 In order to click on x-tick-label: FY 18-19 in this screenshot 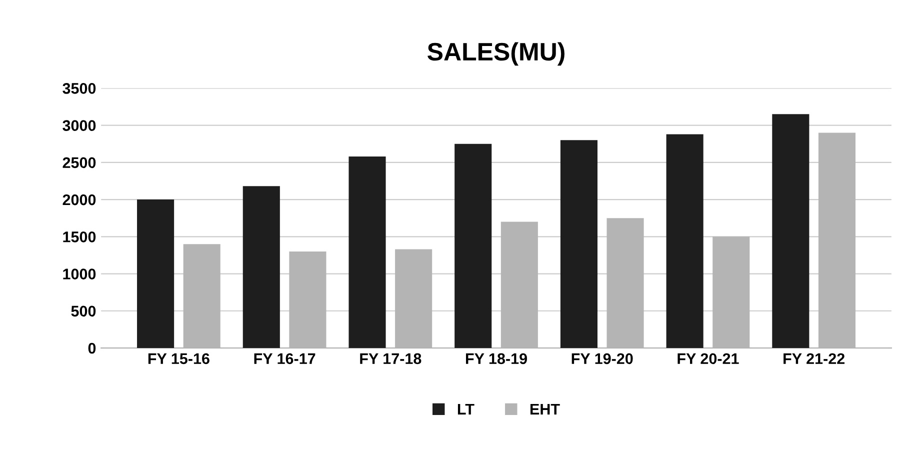, I will do `click(496, 358)`.